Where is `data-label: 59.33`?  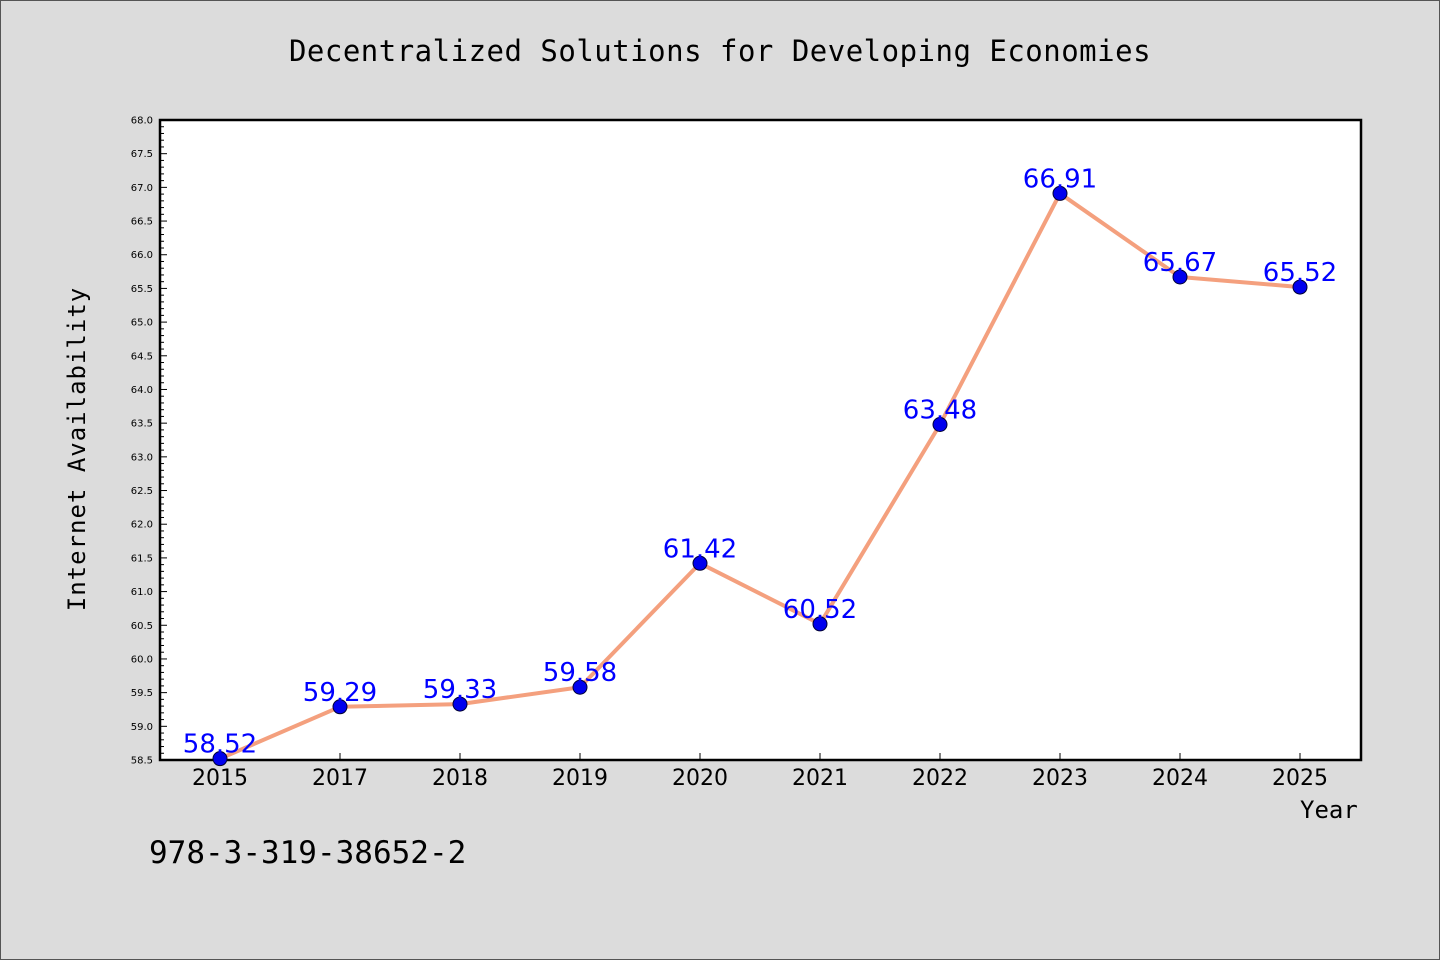
data-label: 59.33 is located at coordinates (460, 690).